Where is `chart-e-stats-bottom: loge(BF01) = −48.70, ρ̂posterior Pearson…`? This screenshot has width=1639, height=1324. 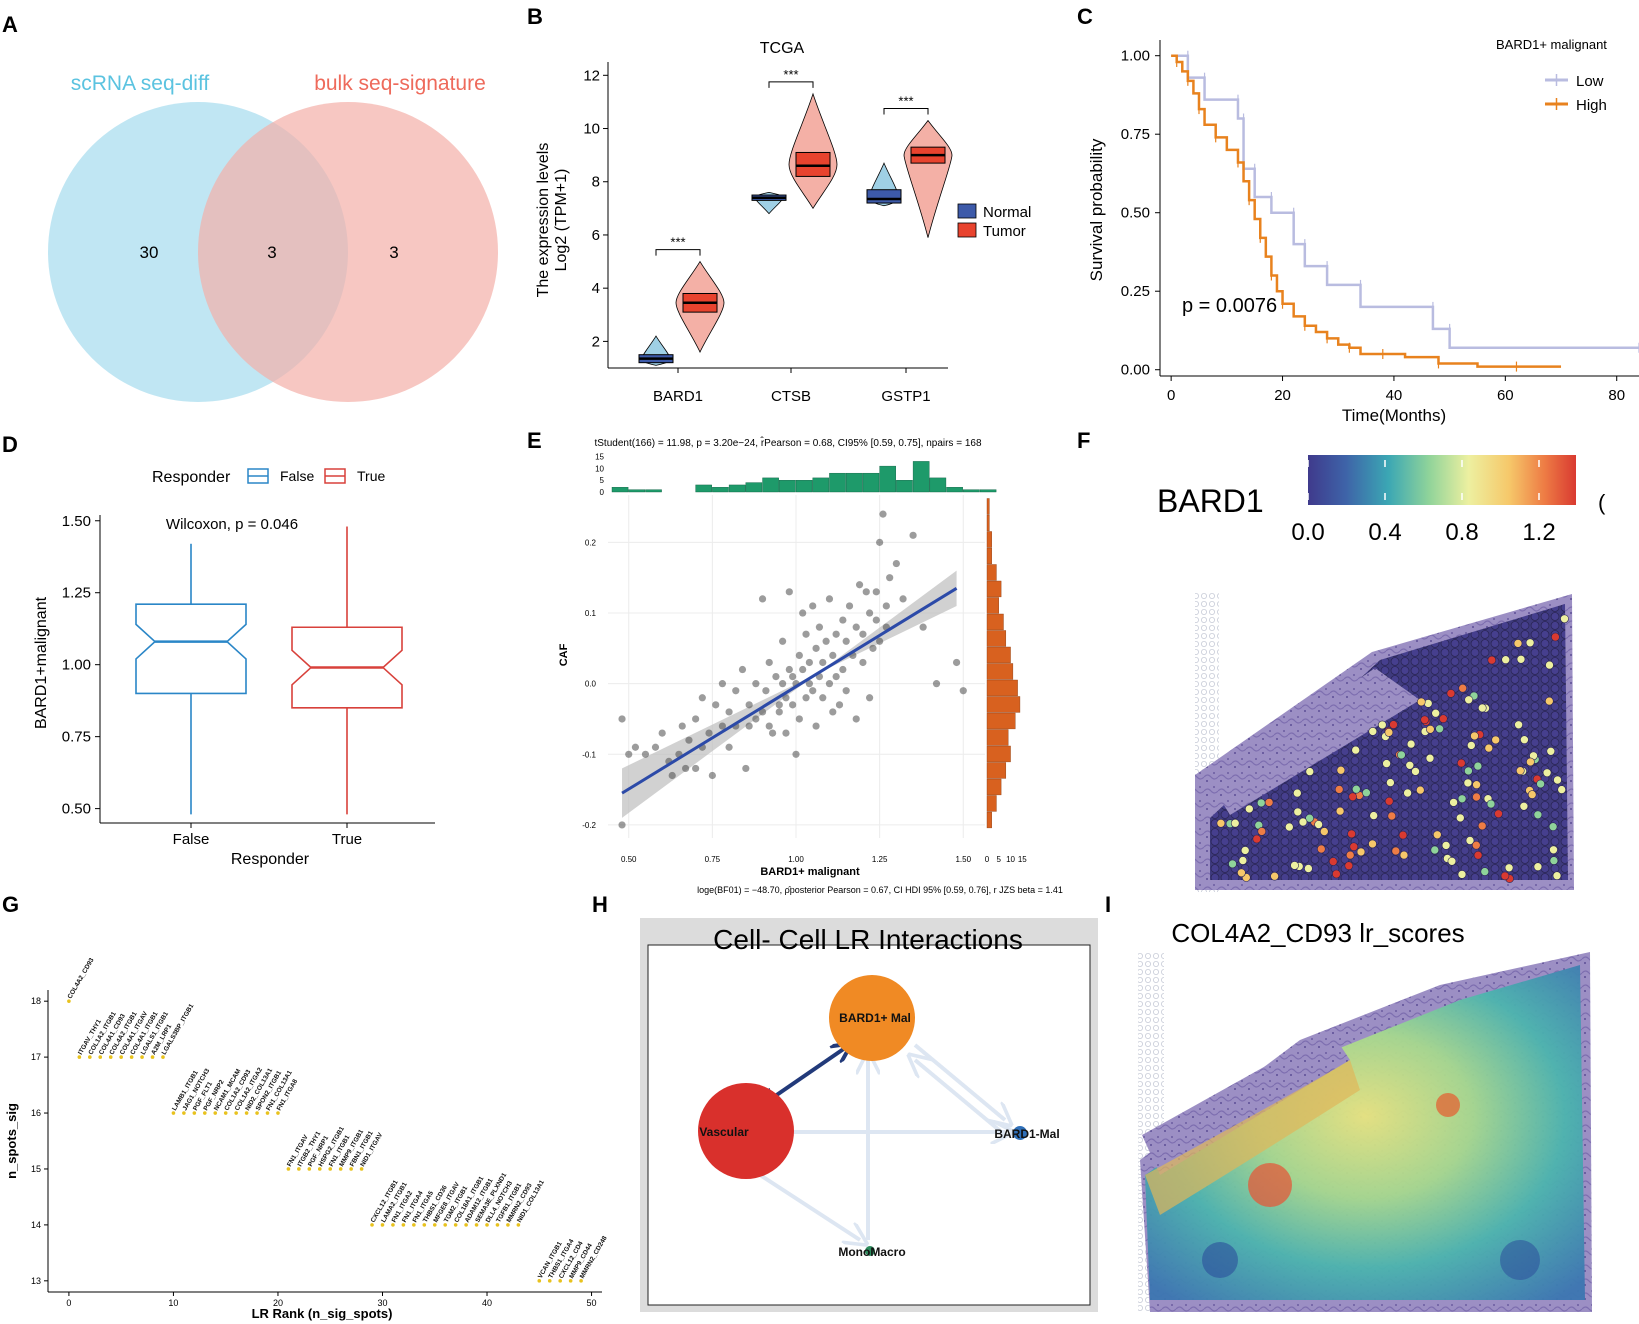
chart-e-stats-bottom: loge(BF01) = −48.70, ρ̂posterior Pearson… is located at coordinates (880, 890).